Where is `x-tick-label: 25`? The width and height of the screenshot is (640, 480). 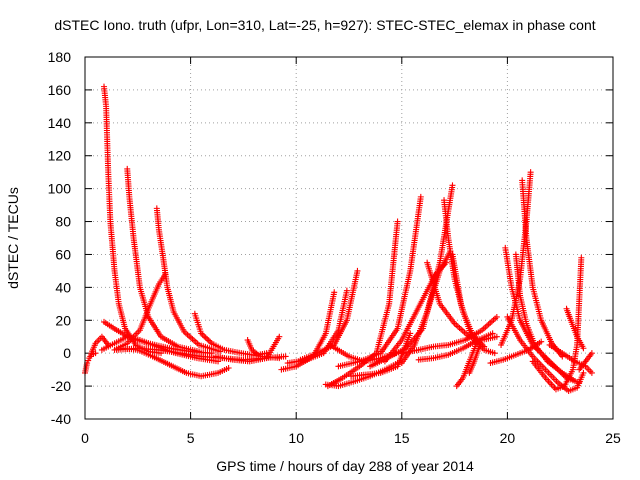
x-tick-label: 25 is located at coordinates (613, 438).